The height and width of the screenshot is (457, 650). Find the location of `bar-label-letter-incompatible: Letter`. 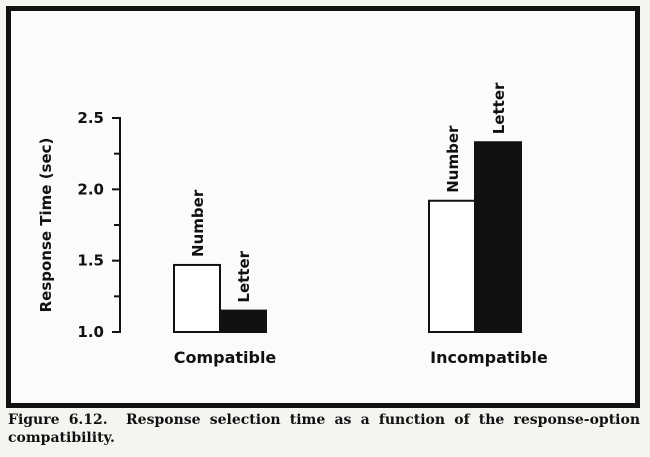

bar-label-letter-incompatible: Letter is located at coordinates (499, 108).